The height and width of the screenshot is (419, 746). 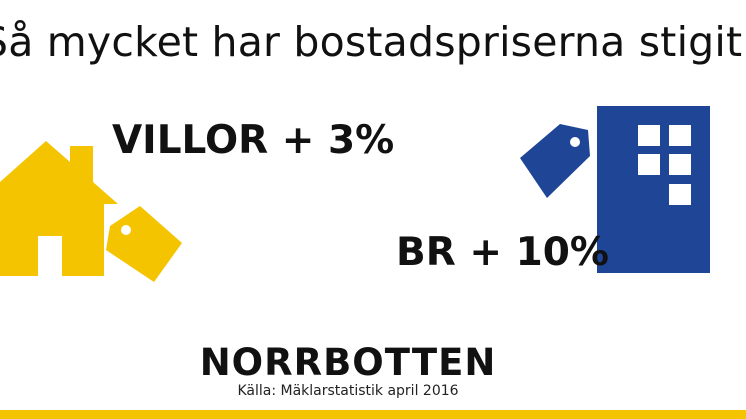 What do you see at coordinates (373, 414) in the screenshot?
I see `bottom-bar` at bounding box center [373, 414].